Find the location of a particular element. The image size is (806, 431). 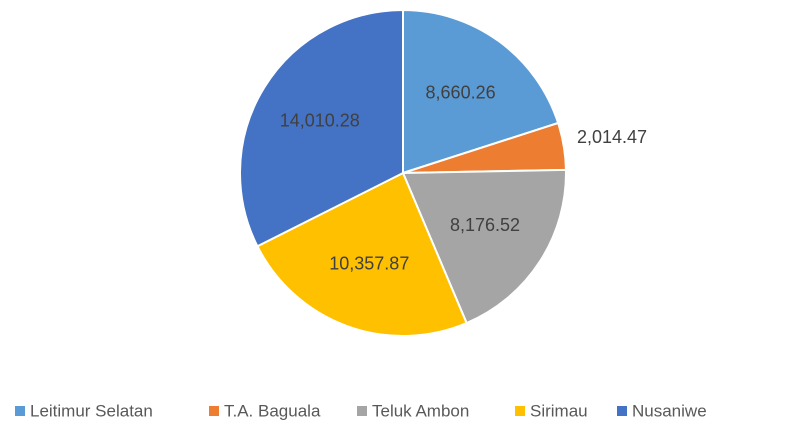

data-label: 2,014.47 is located at coordinates (612, 137).